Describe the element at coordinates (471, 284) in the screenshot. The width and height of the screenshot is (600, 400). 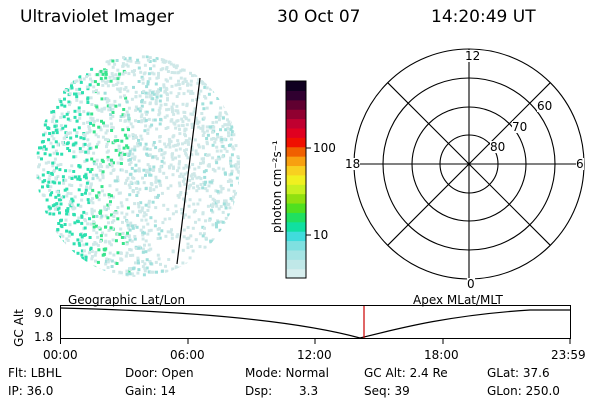
I see `mlt-label-0: 0` at that location.